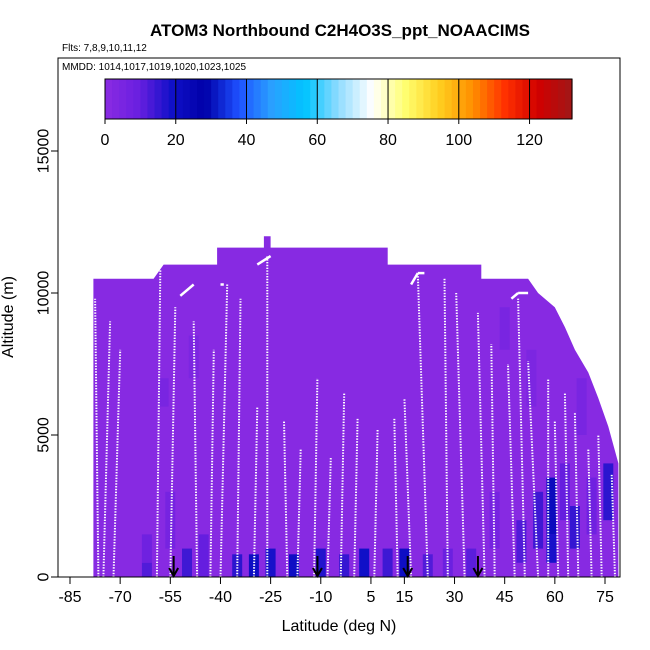 This screenshot has height=650, width=650. Describe the element at coordinates (455, 597) in the screenshot. I see `x-tick-label: 30` at that location.